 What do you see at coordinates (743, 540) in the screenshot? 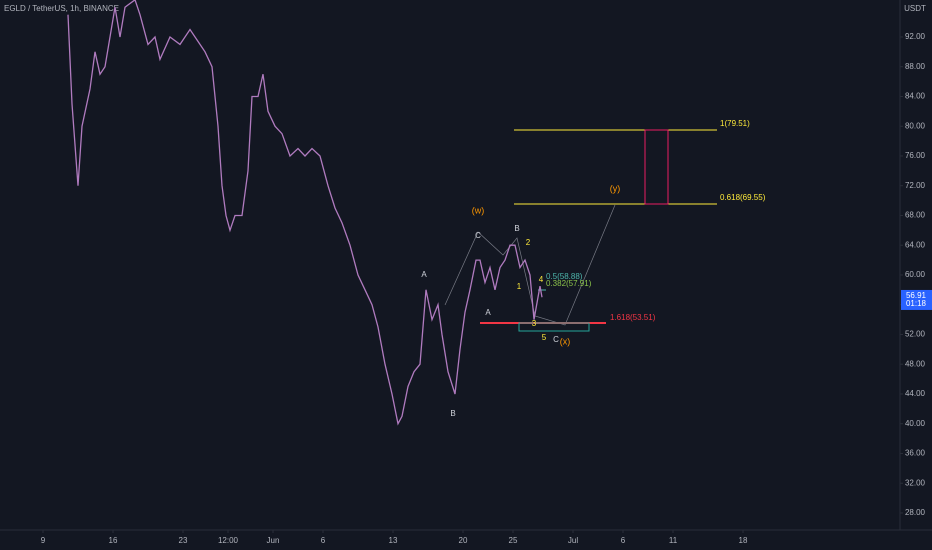
I see `x-tick-label: 18` at bounding box center [743, 540].